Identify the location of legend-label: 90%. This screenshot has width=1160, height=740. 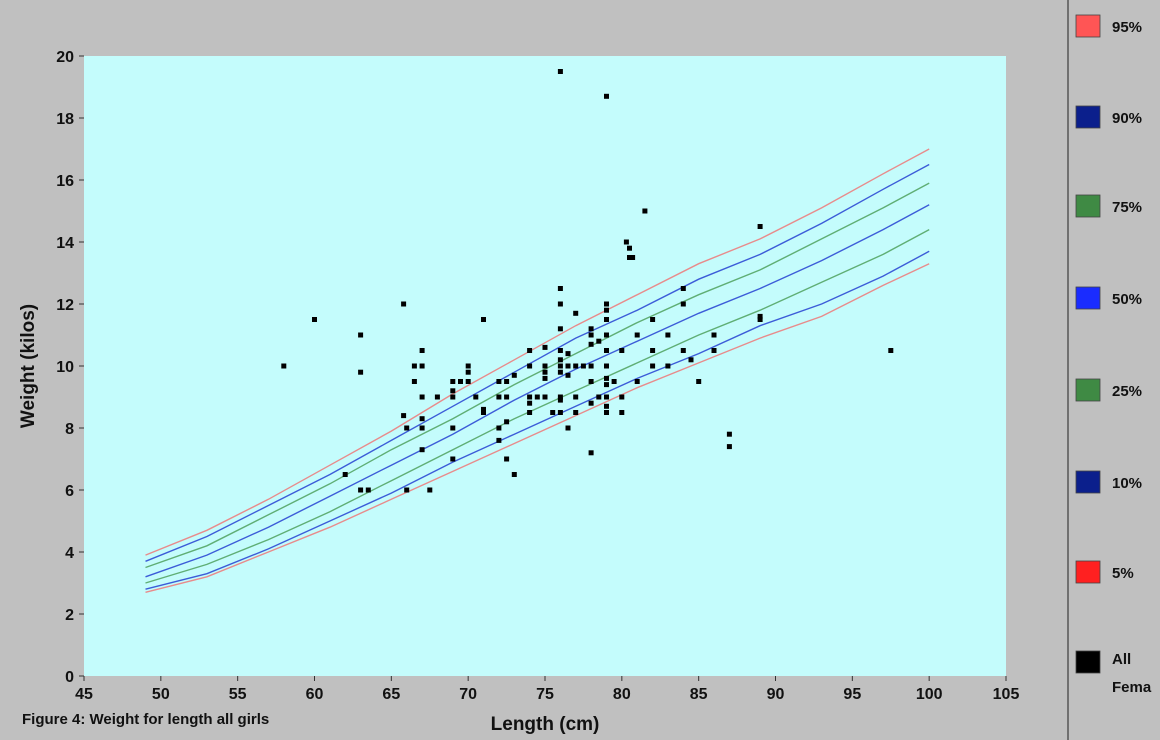
(1127, 118).